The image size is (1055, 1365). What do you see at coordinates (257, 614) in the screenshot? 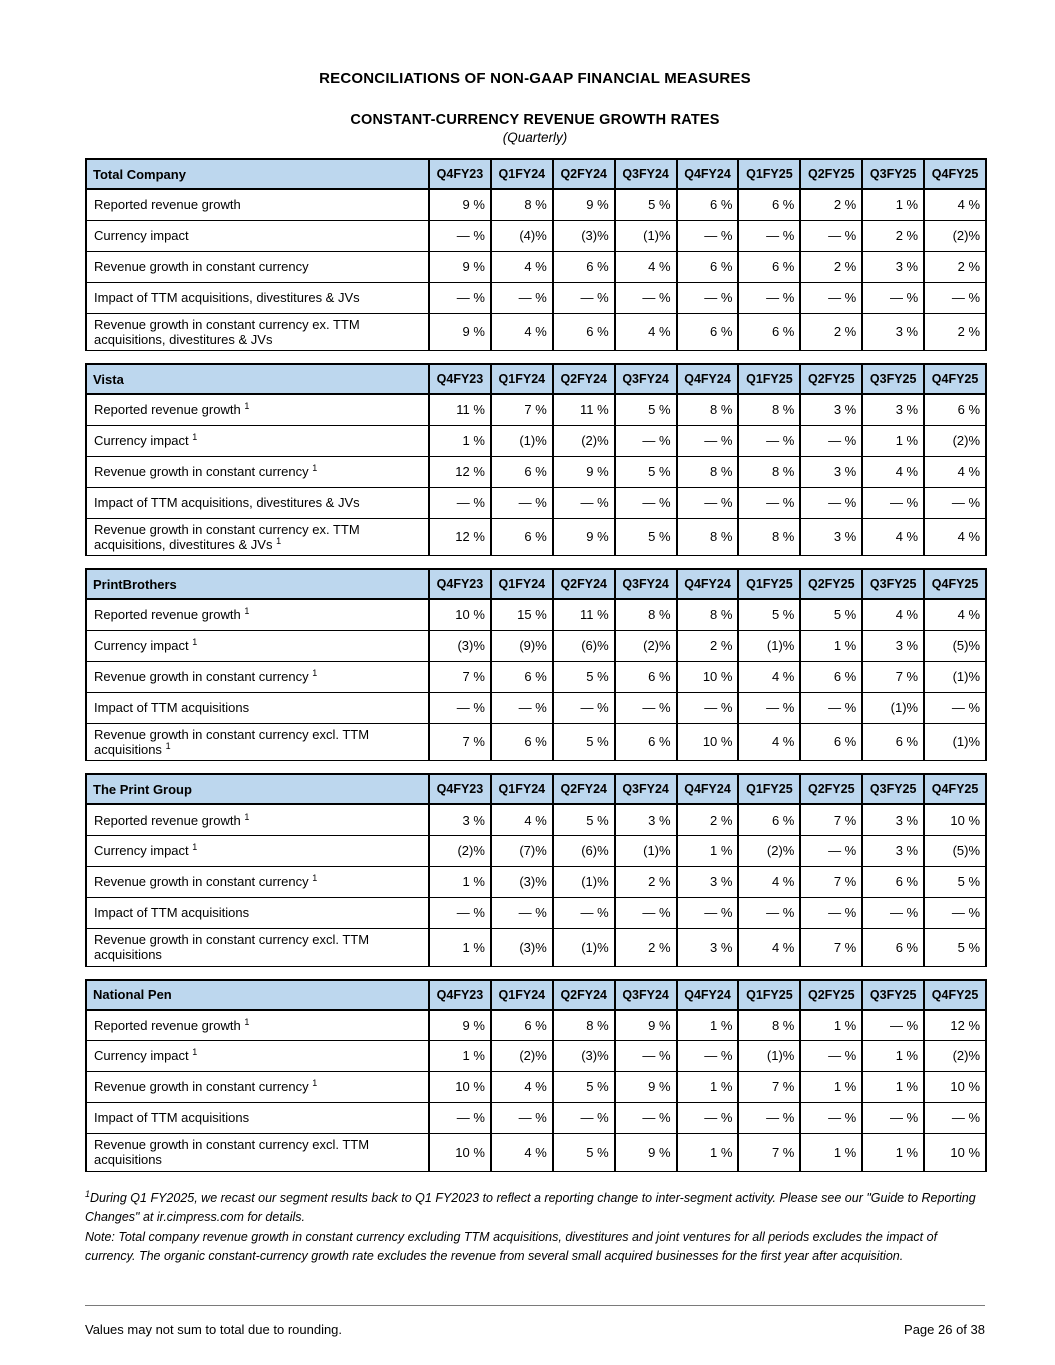
I see `row-label: Reported revenue growth 1` at bounding box center [257, 614].